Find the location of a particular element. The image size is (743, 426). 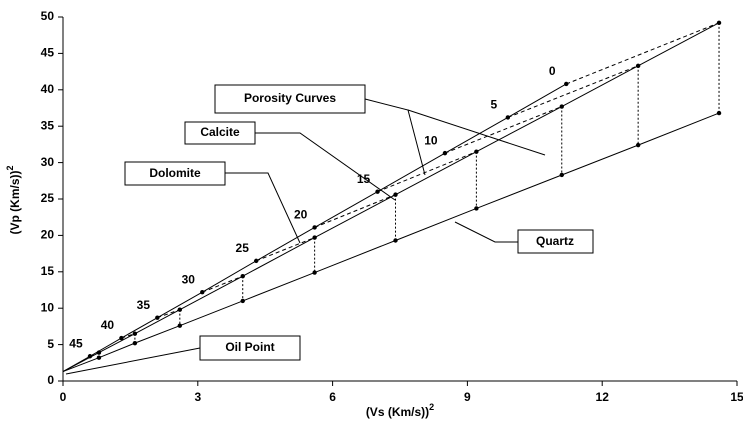

callout: Calcite is located at coordinates (220, 132).